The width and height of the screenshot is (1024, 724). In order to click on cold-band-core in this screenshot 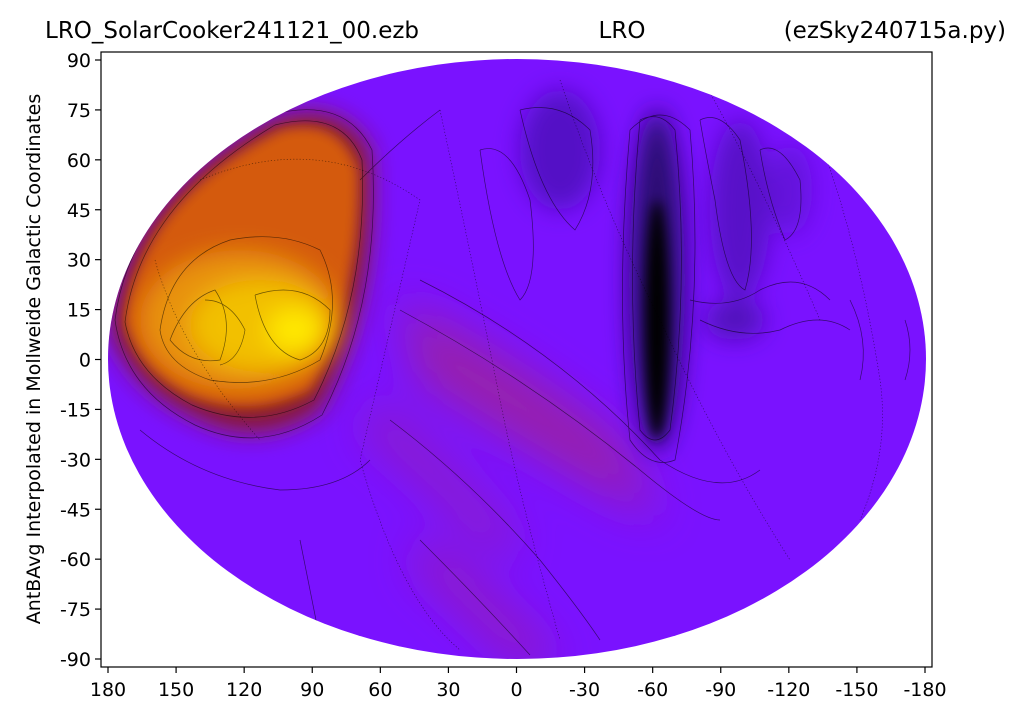, I will do `click(657, 320)`.